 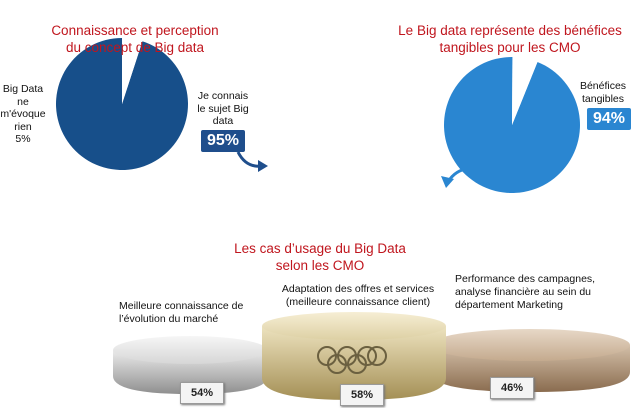 I want to click on pie-chart-knowledge, so click(x=122, y=104).